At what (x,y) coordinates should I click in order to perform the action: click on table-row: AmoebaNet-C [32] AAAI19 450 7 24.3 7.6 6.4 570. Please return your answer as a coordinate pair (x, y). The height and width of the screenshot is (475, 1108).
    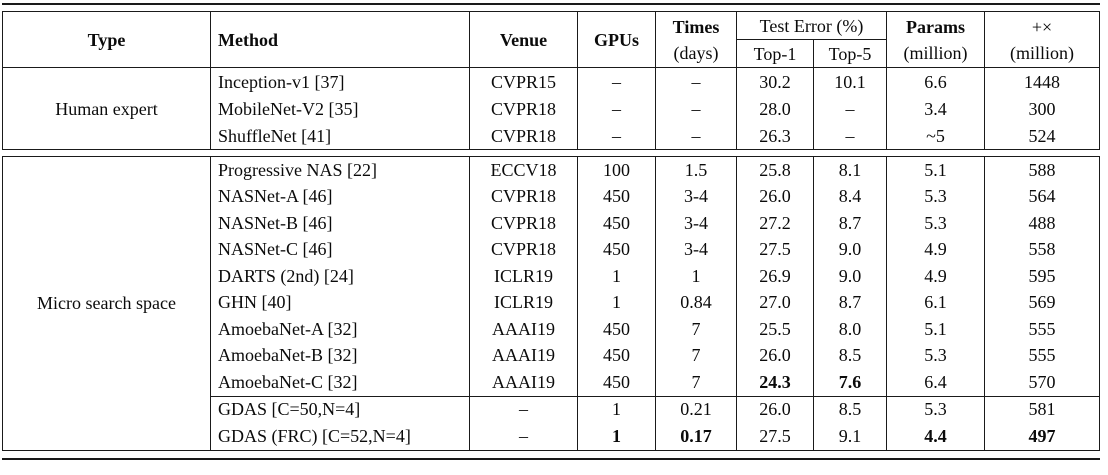
    Looking at the image, I should click on (551, 382).